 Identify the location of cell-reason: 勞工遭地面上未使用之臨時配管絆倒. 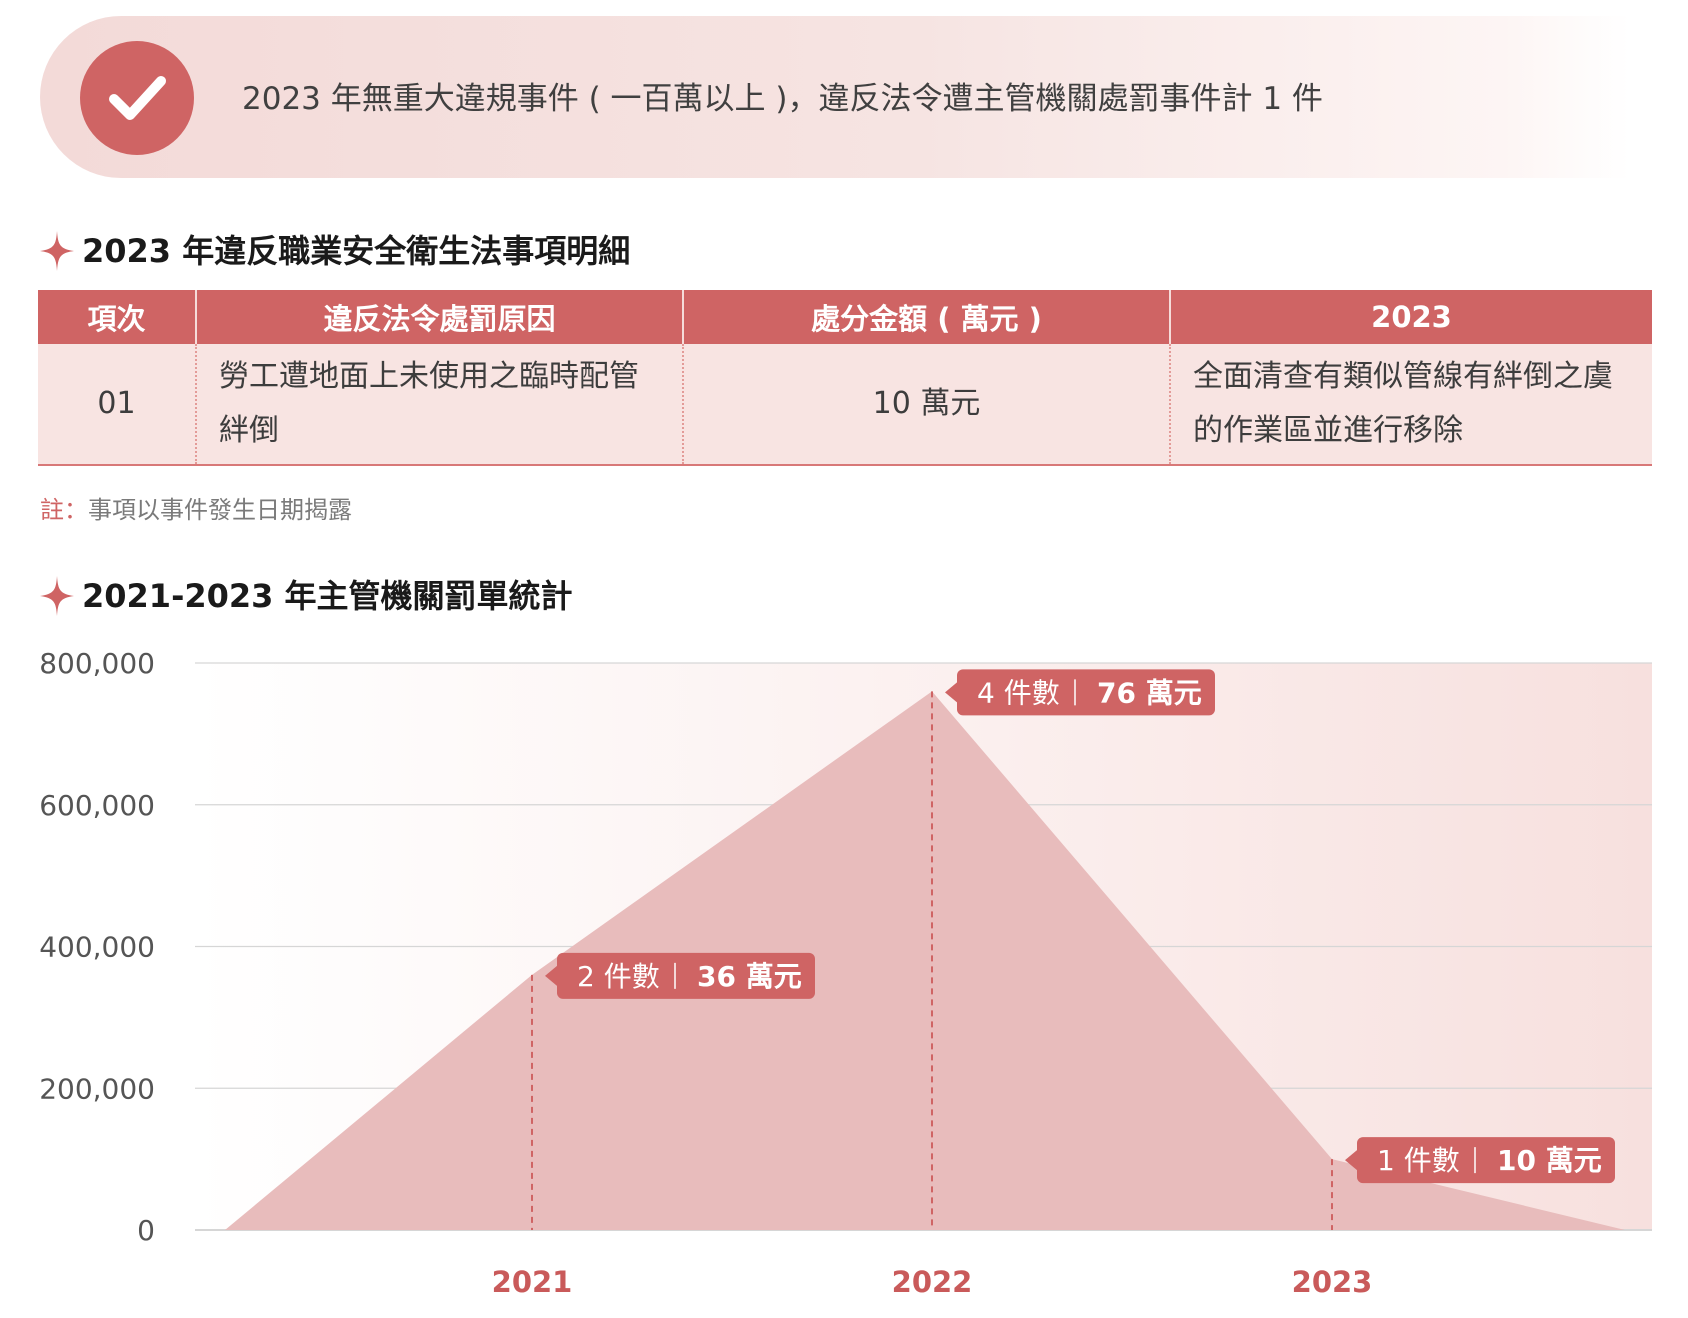
(440, 405).